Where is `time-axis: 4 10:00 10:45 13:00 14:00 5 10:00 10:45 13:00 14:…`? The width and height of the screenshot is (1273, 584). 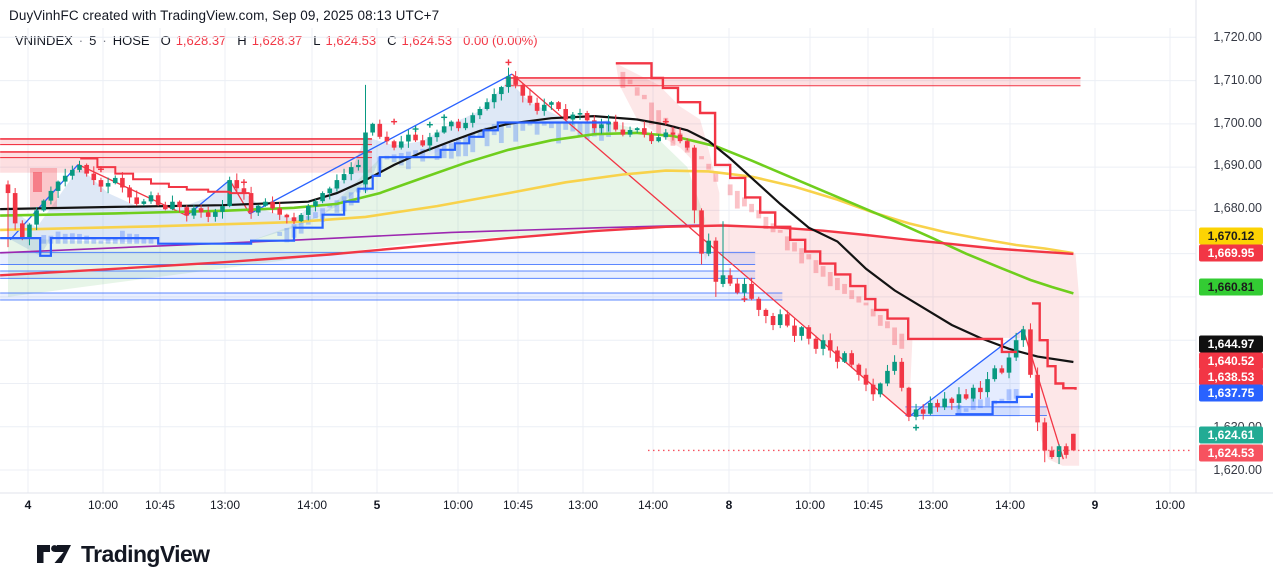 time-axis: 4 10:00 10:45 13:00 14:00 5 10:00 10:45 13:00 14:… is located at coordinates (605, 505).